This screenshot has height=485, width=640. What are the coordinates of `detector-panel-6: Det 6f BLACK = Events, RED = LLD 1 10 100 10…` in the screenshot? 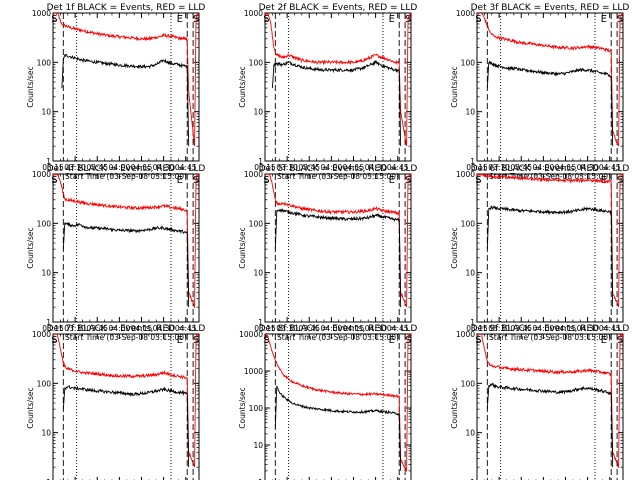 It's located at (539, 253).